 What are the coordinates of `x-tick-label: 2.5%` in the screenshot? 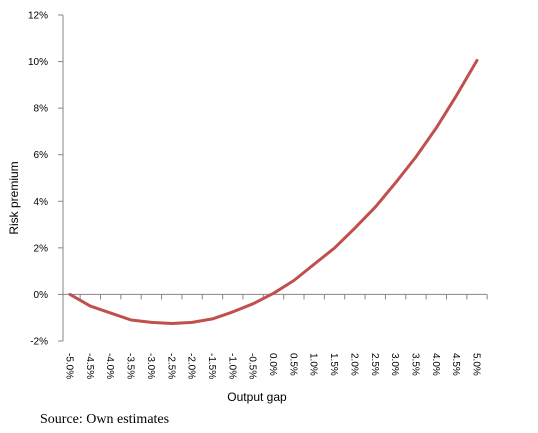 It's located at (374, 364).